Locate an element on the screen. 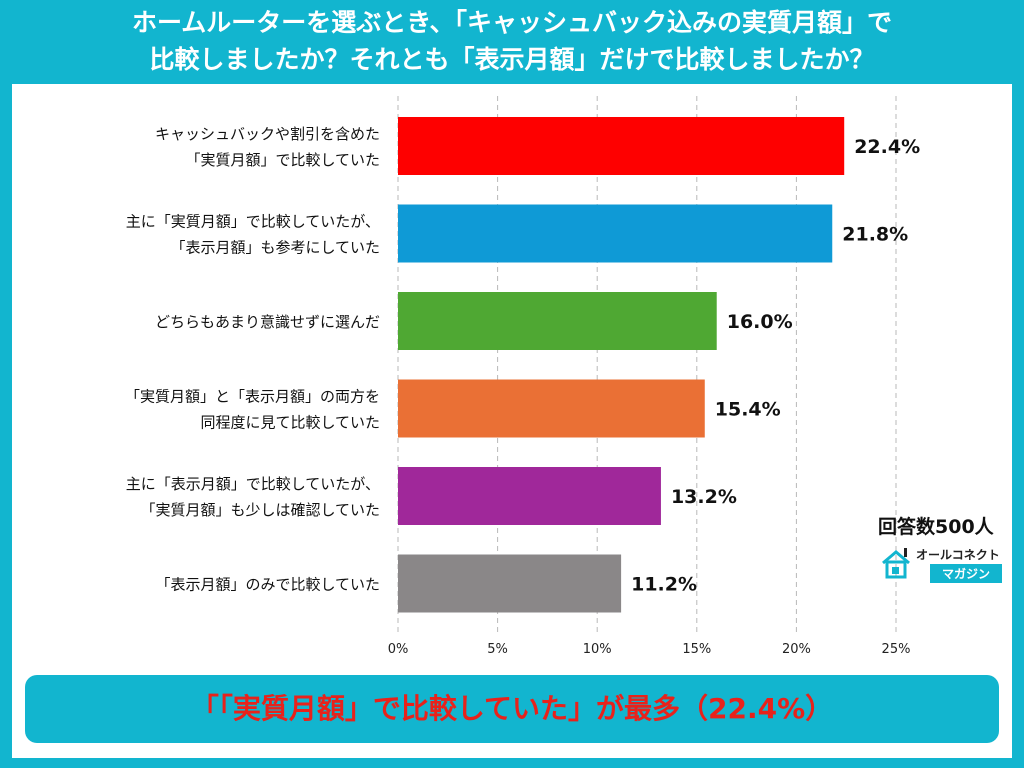 The height and width of the screenshot is (768, 1024). category-label: 主に「実質月額」で比較していたが、 is located at coordinates (253, 222).